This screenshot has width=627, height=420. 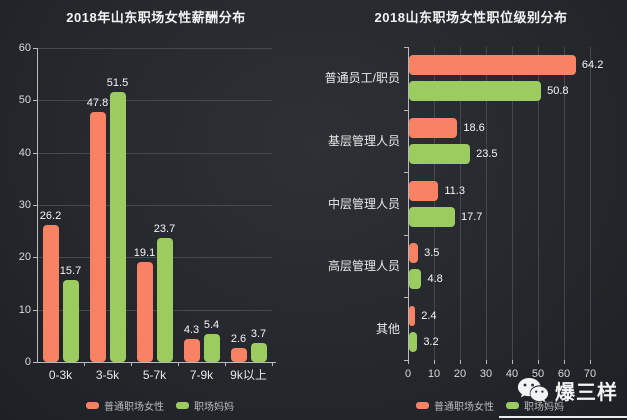 I want to click on wechat-icon, so click(x=533, y=390).